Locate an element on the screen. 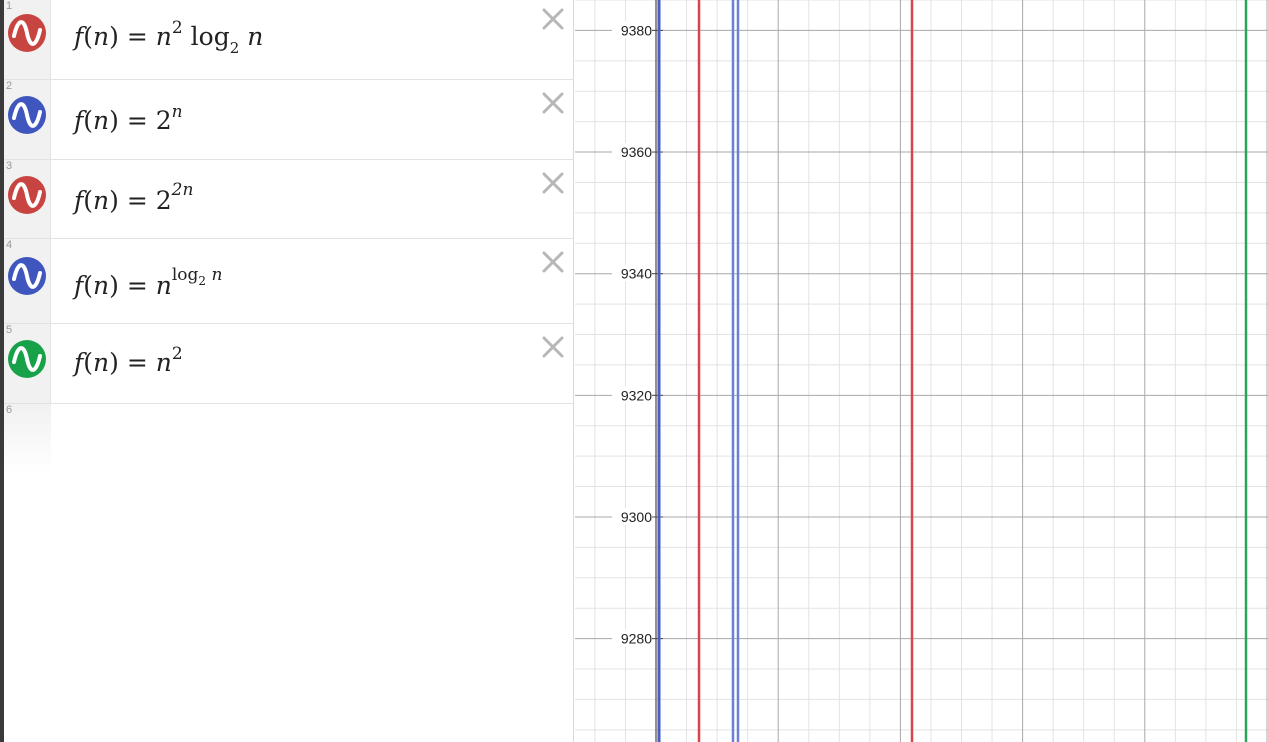  y-tick-label: 9300 is located at coordinates (636, 517).